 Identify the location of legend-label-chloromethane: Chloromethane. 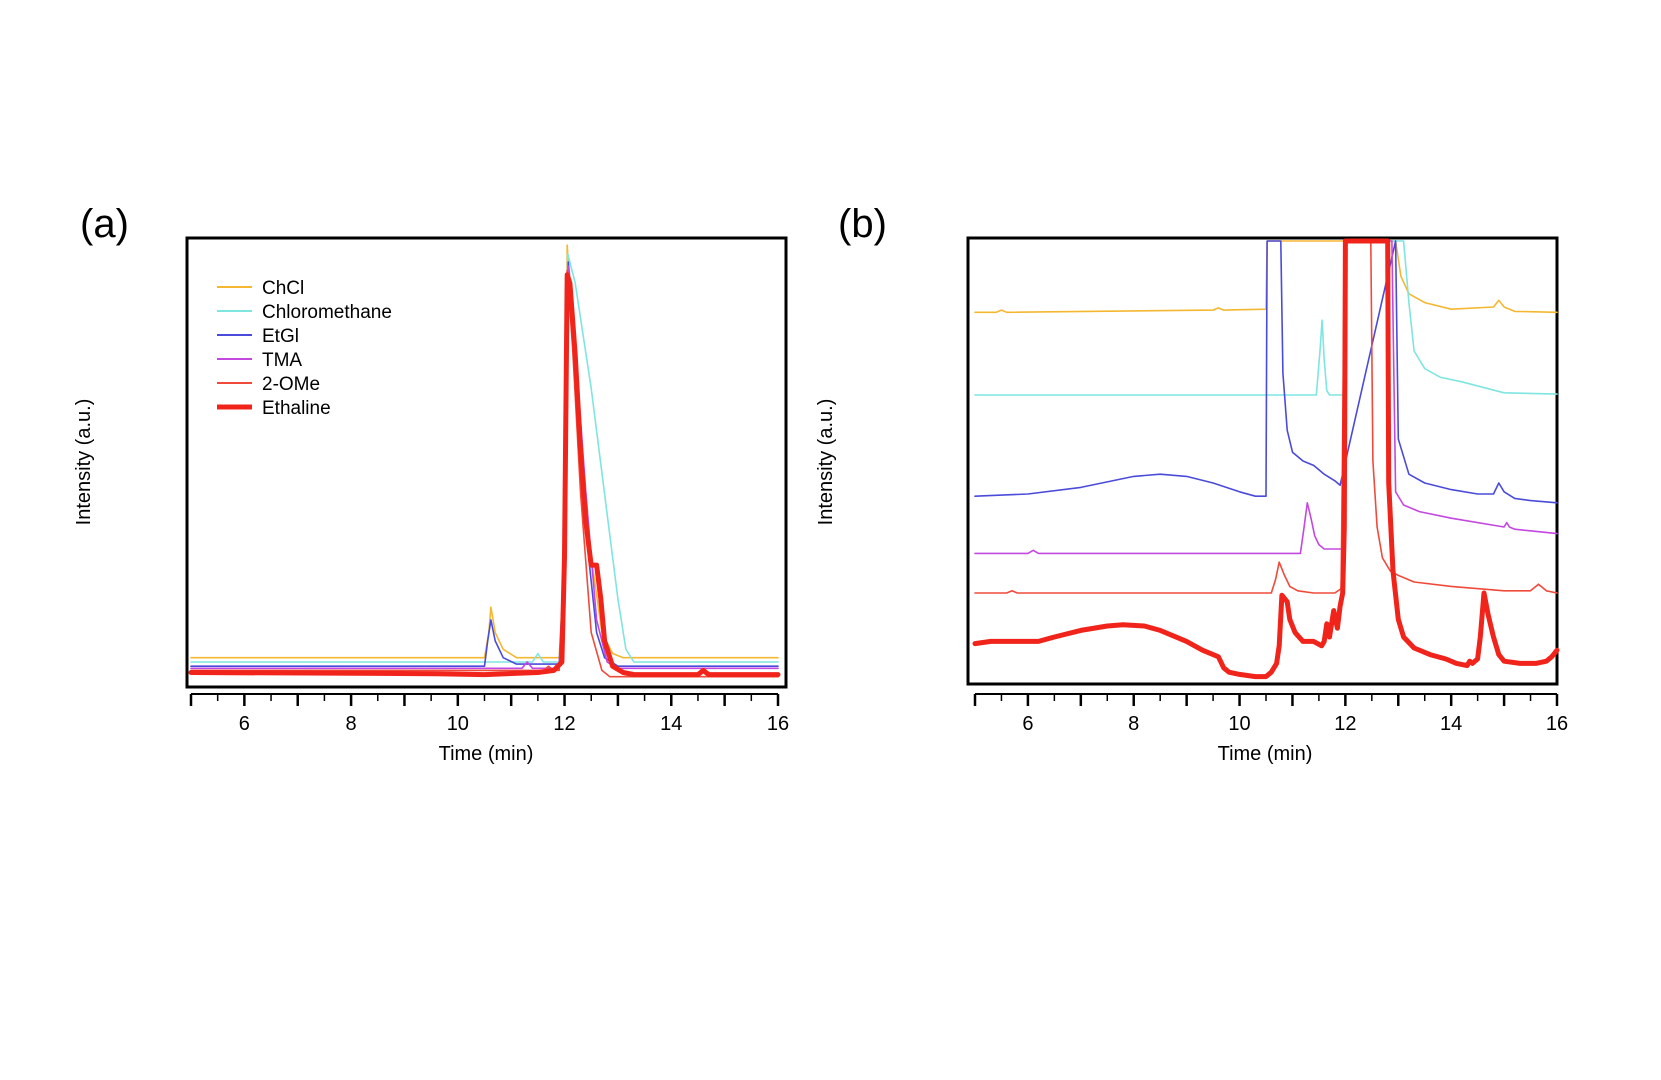
(327, 312).